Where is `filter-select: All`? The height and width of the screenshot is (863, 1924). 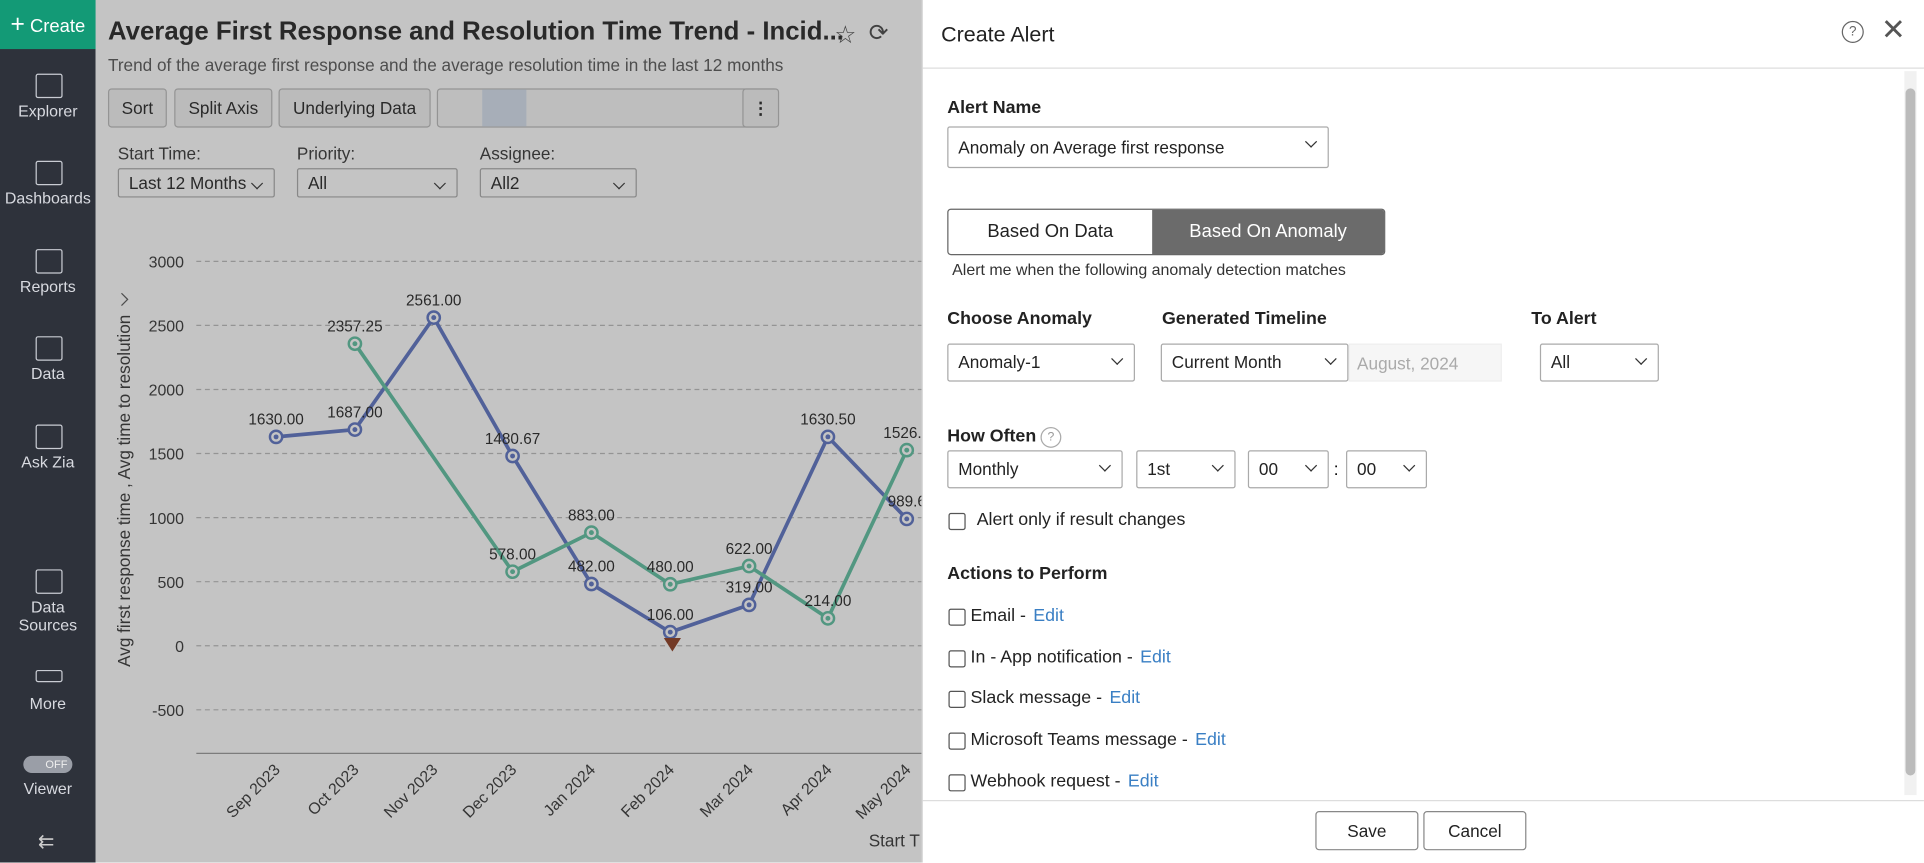
filter-select: All is located at coordinates (377, 183).